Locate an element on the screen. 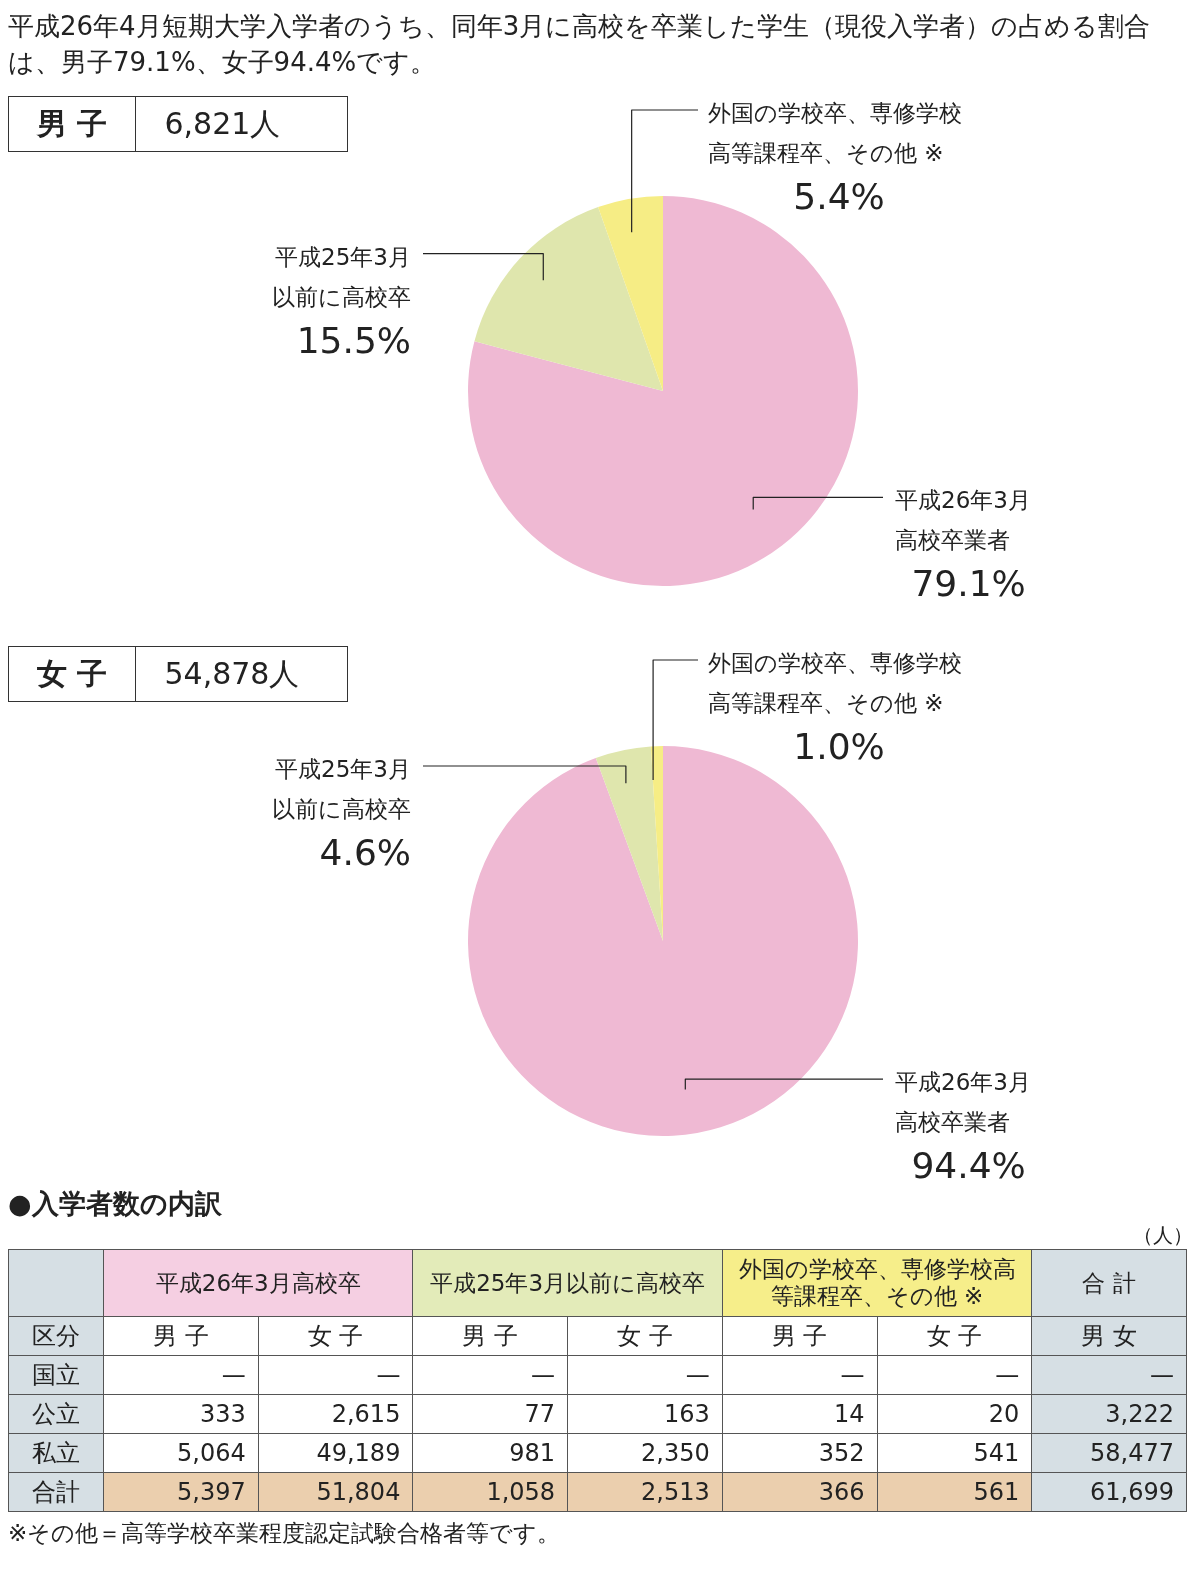  text: 2,350 is located at coordinates (675, 1453).